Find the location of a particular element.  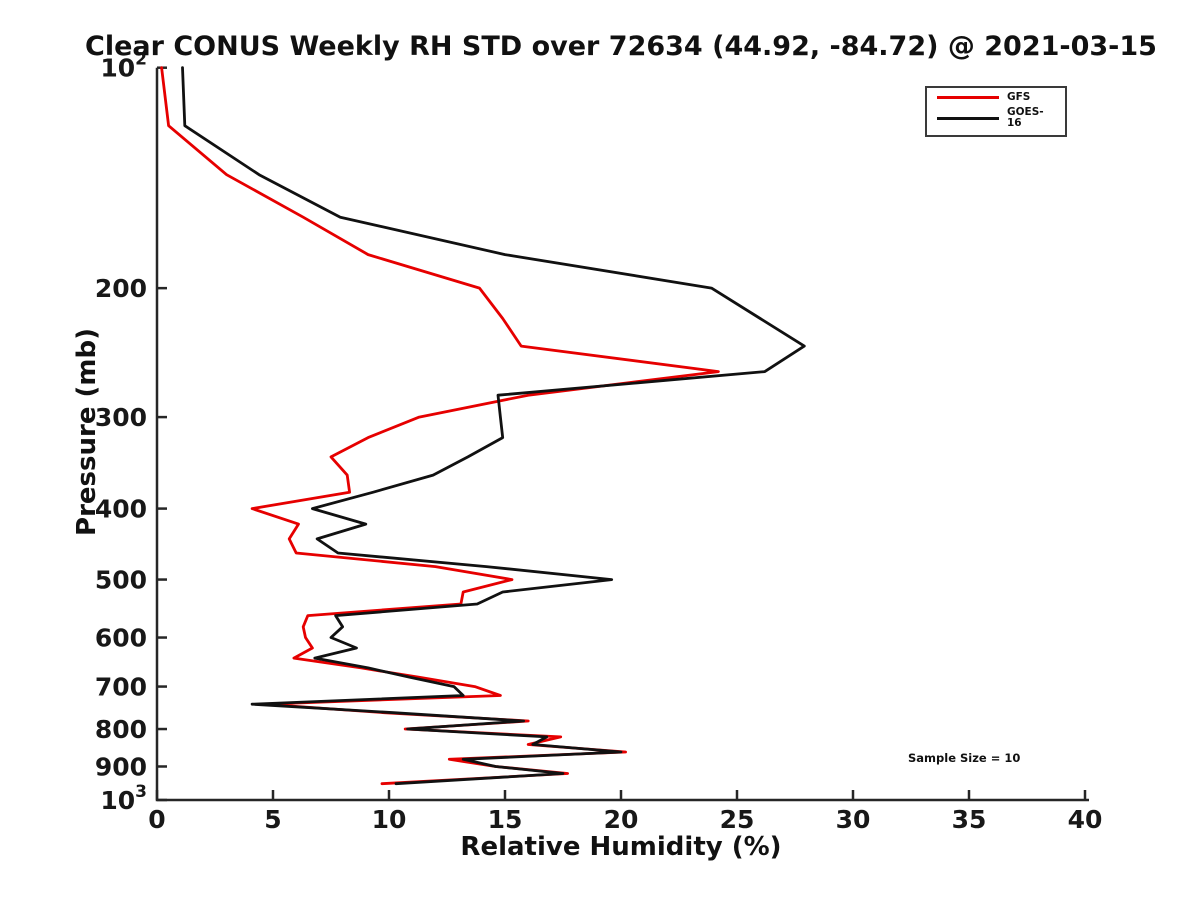

legend: GFS GOES-16 is located at coordinates (996, 111).